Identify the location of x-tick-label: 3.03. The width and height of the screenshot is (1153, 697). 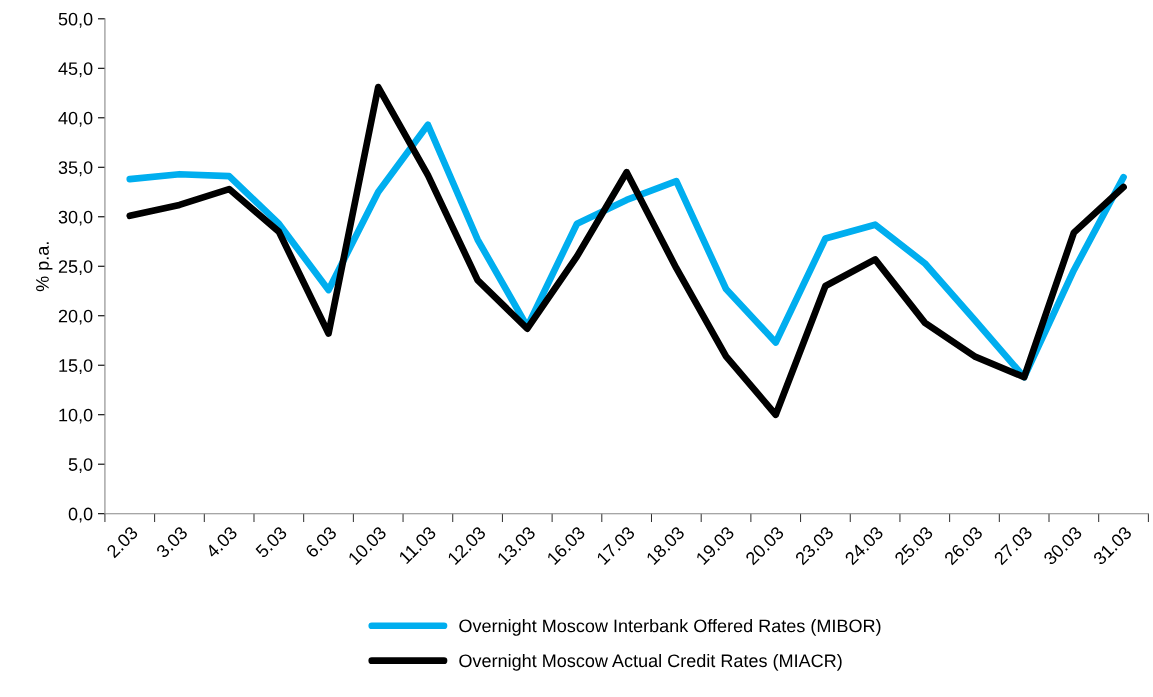
(172, 542).